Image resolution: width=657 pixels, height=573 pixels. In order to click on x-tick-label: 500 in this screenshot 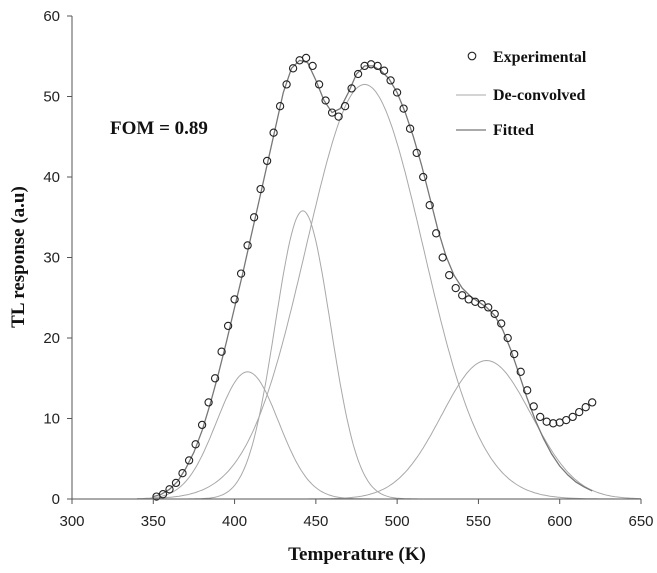, I will do `click(397, 521)`.